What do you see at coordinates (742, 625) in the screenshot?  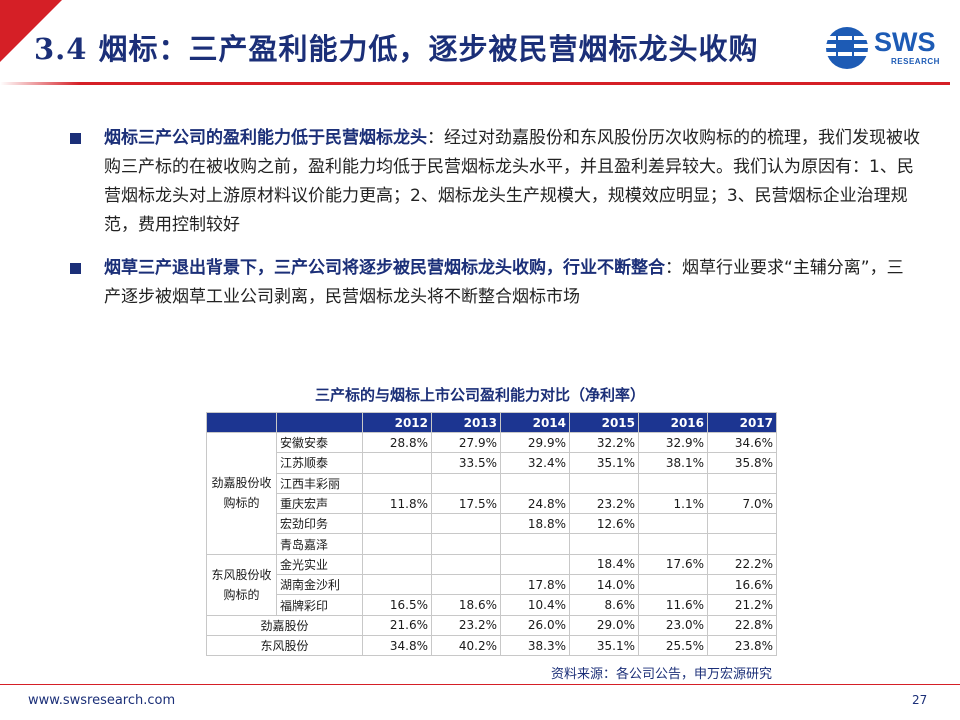 I see `value-cell: 22.8%` at bounding box center [742, 625].